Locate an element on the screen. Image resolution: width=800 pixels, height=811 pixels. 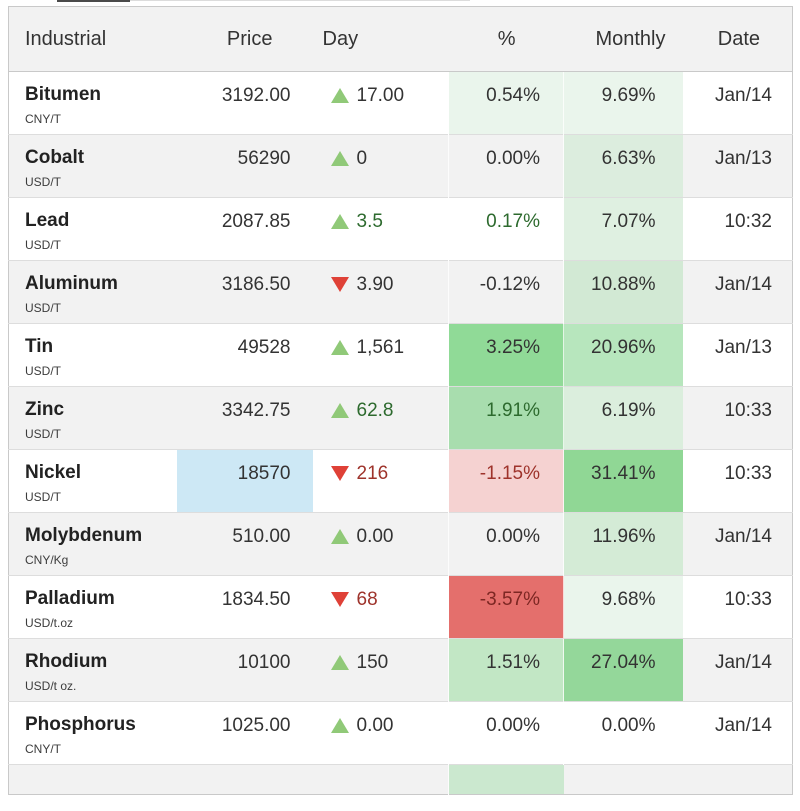
monthly-percent-value: 6.63% is located at coordinates (623, 166).